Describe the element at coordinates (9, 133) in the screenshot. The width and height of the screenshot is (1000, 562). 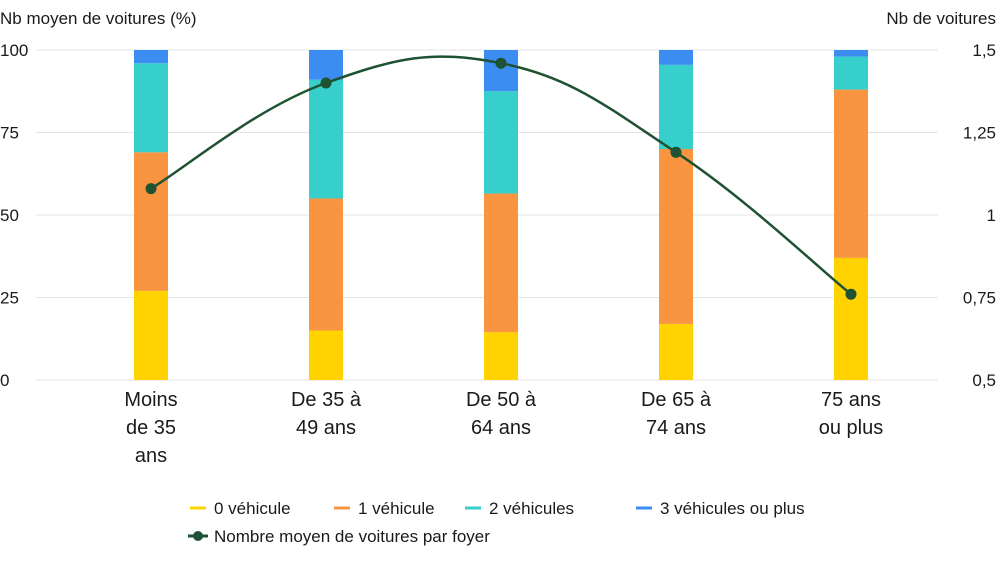
I see `y-tick-label: 75` at that location.